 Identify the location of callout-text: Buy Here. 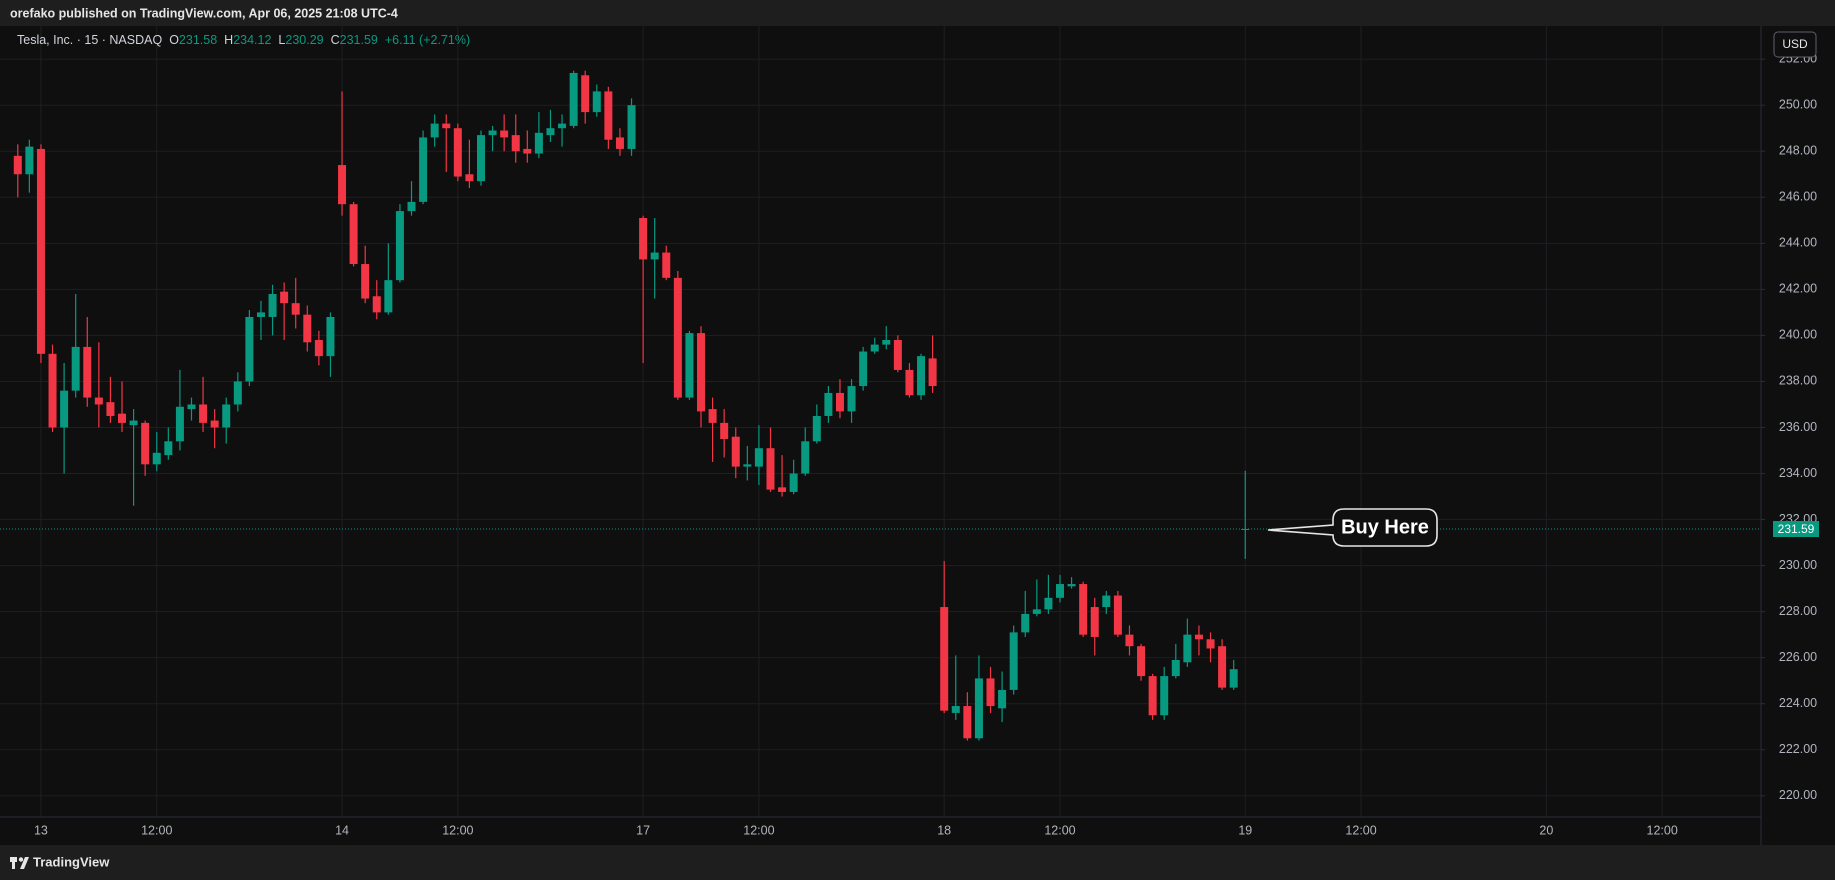
(1385, 527).